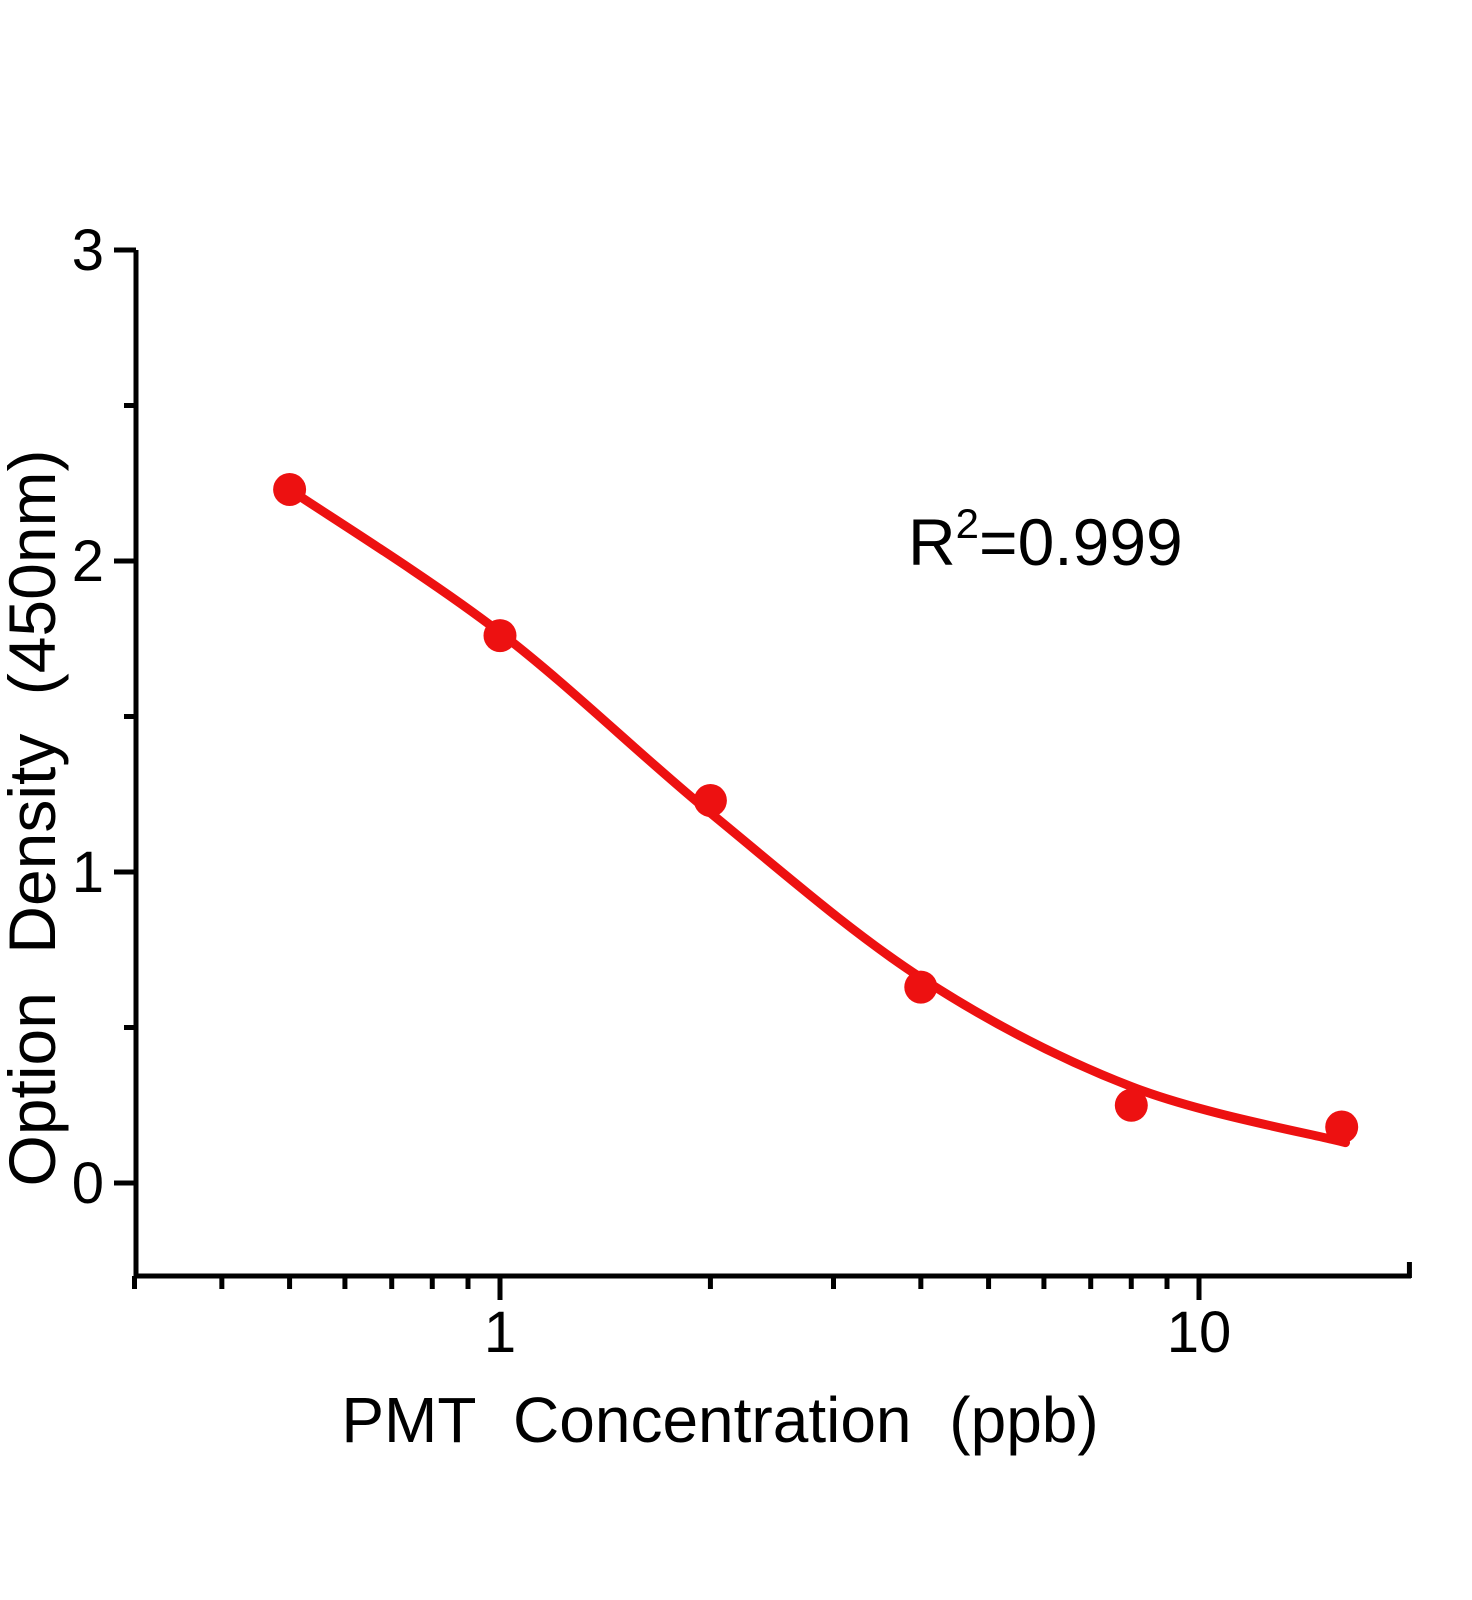  Describe the element at coordinates (719, 1420) in the screenshot. I see `x-axis-title: PMT Concentration (ppb)` at that location.